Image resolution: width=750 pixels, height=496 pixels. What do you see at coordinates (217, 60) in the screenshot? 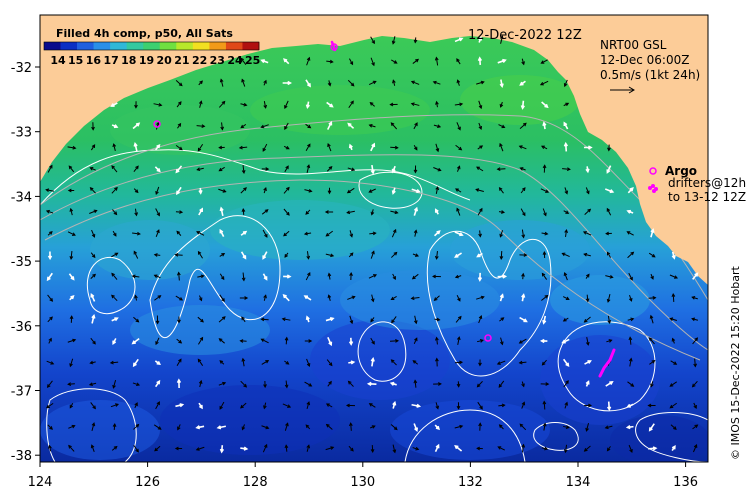
I see `colorbar-tick-label: 23` at bounding box center [217, 60].